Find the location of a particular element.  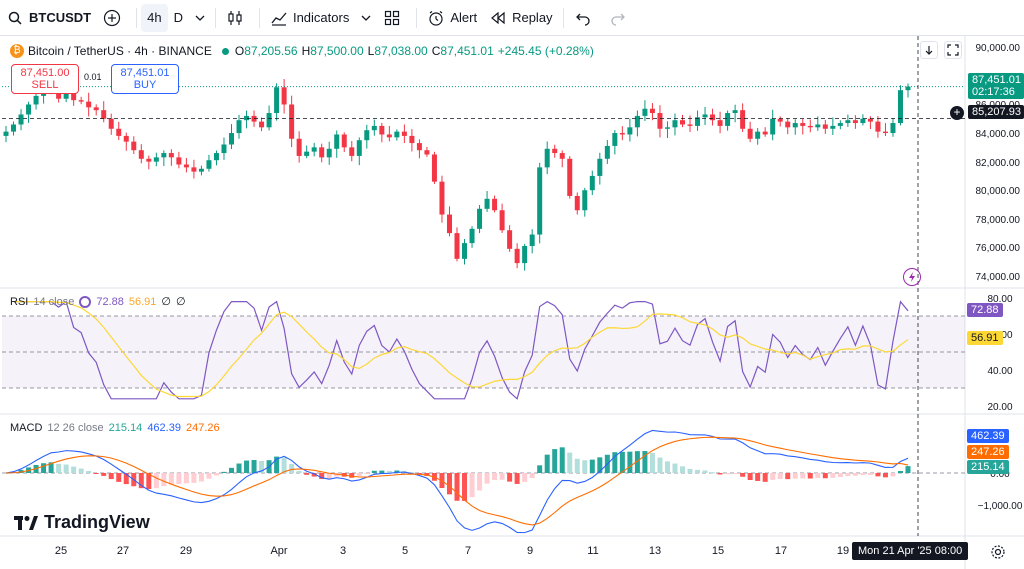

macd-hist-value: 215.14 is located at coordinates (125, 428).